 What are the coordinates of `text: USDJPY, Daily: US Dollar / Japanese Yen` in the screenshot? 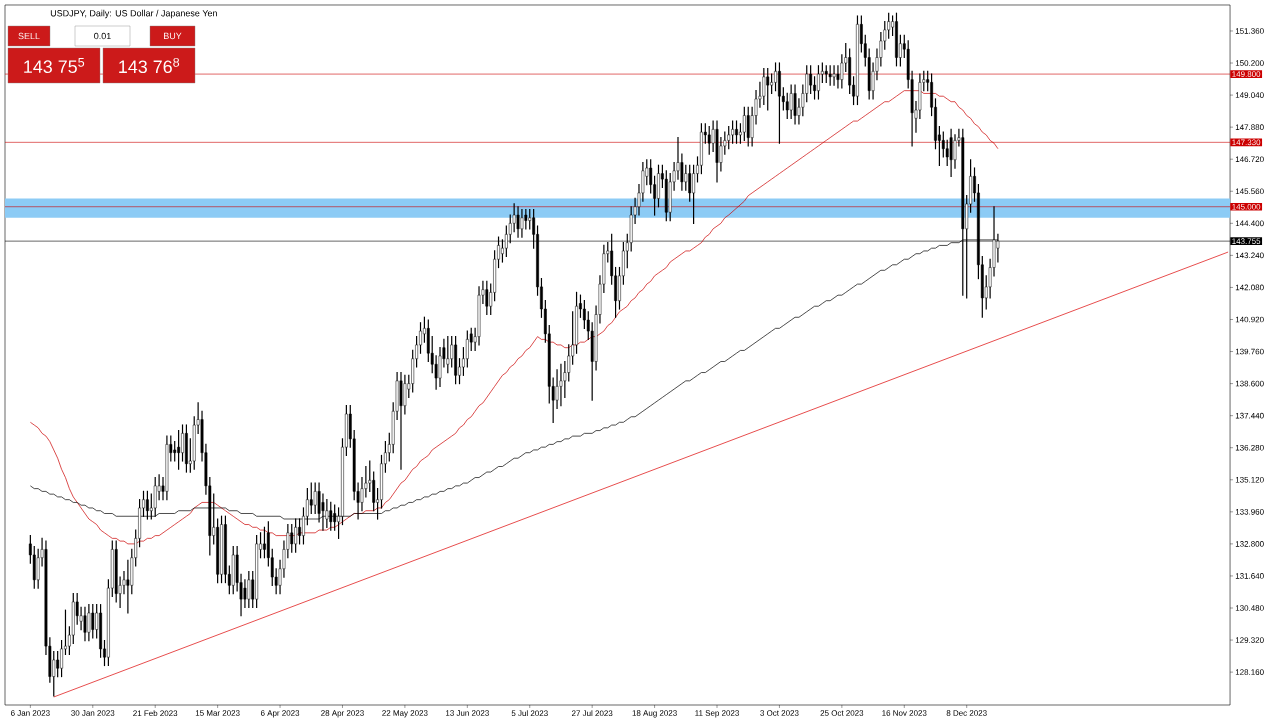 It's located at (133, 14).